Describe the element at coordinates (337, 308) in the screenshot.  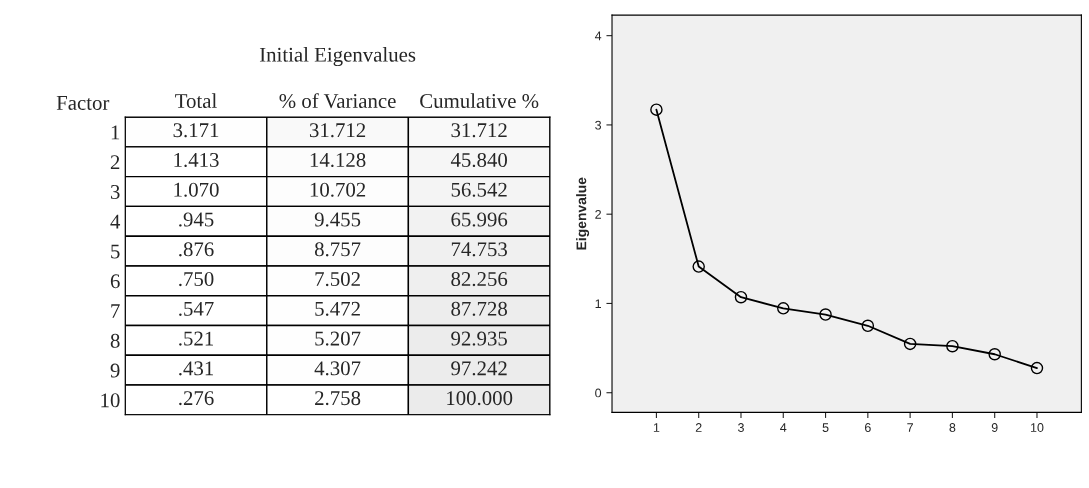
I see `data-label: 5.472` at that location.